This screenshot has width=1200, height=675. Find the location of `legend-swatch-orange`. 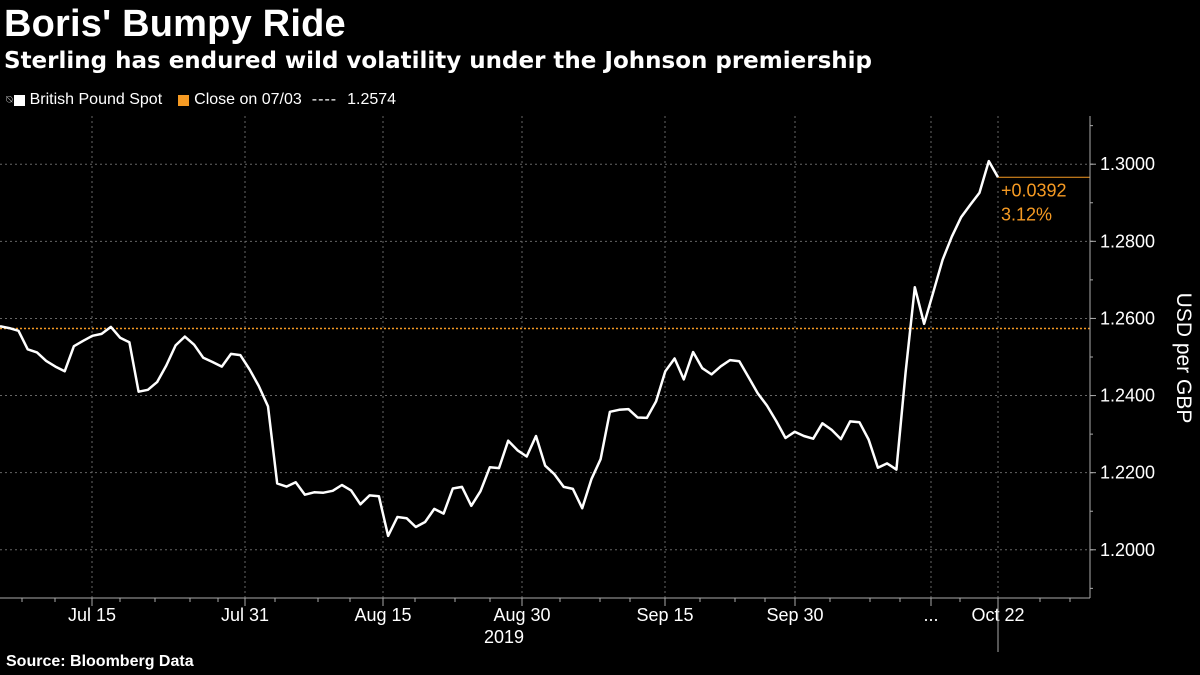

legend-swatch-orange is located at coordinates (184, 100).